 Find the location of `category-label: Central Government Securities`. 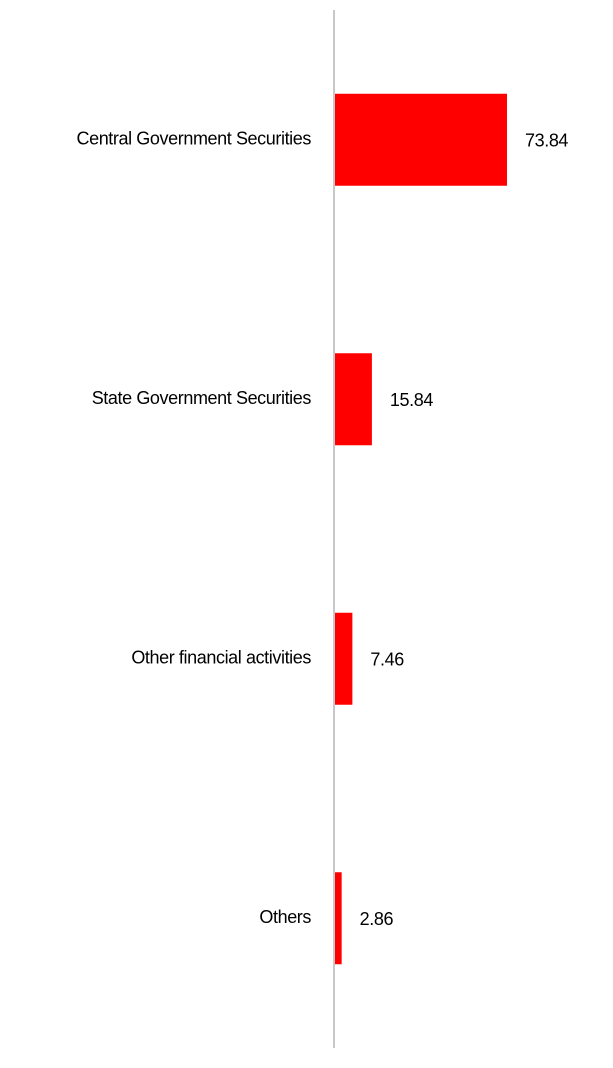

category-label: Central Government Securities is located at coordinates (193, 139).